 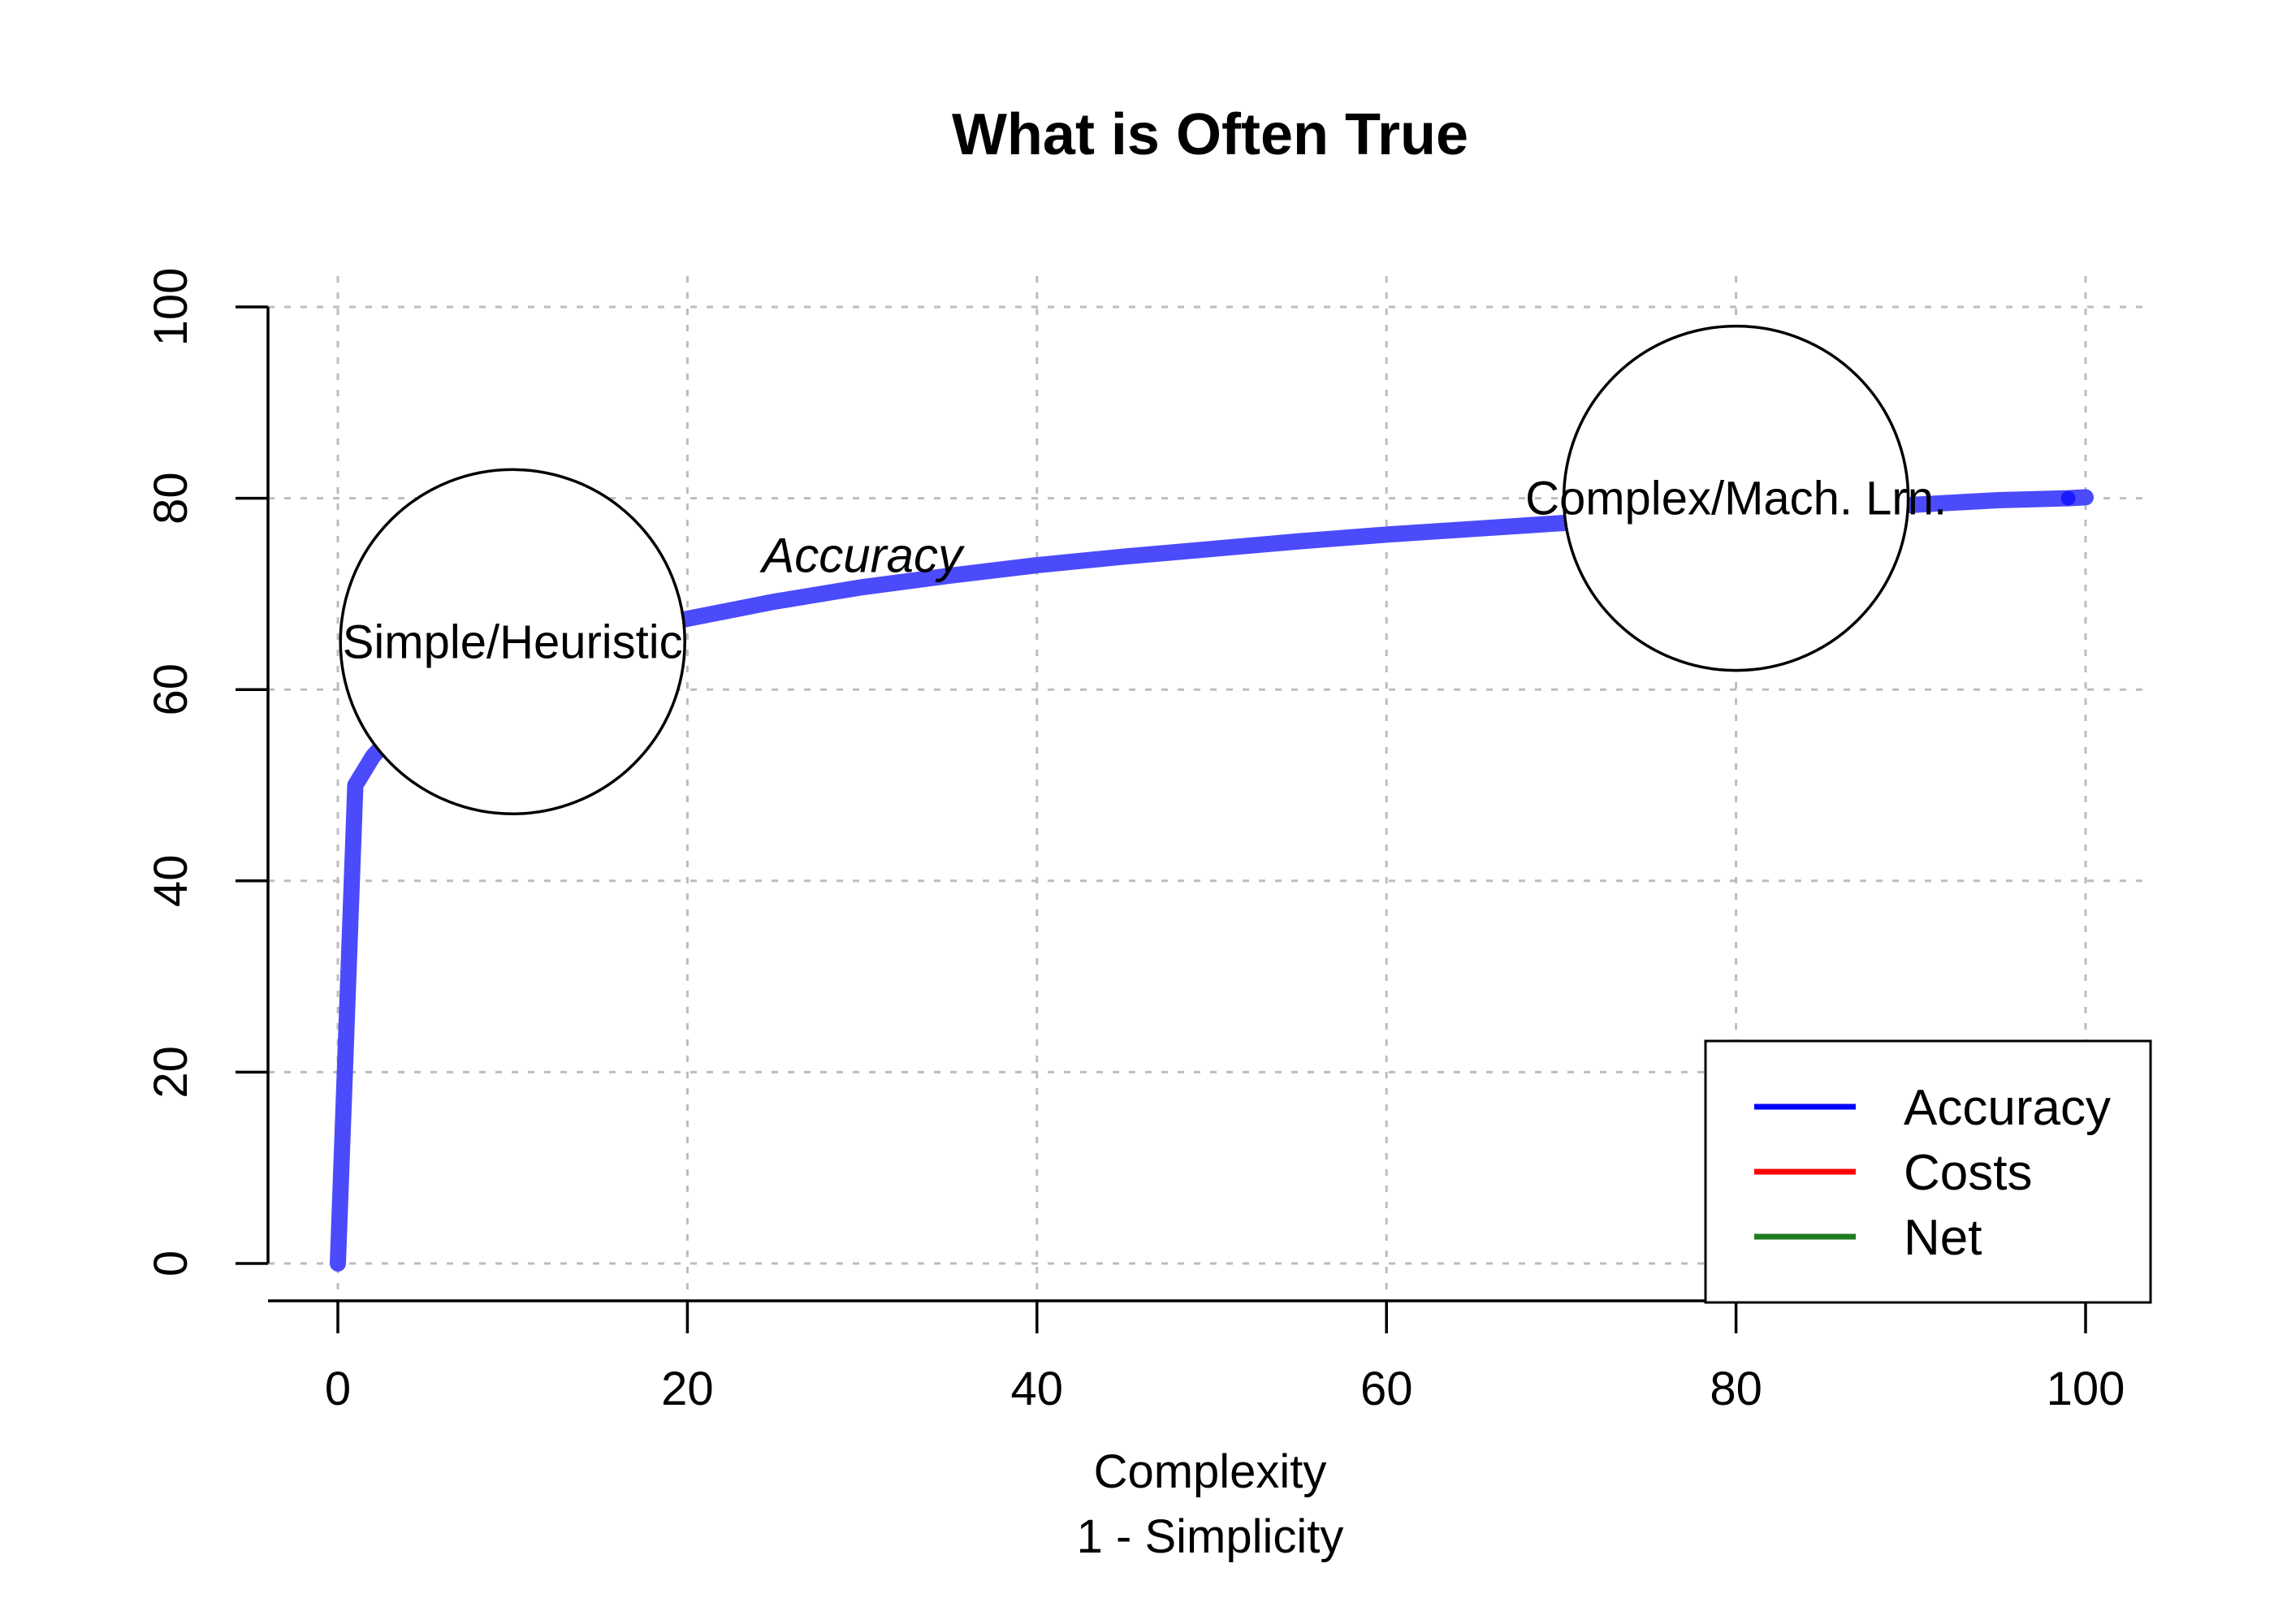 I want to click on y-tick-label: 100, so click(x=171, y=308).